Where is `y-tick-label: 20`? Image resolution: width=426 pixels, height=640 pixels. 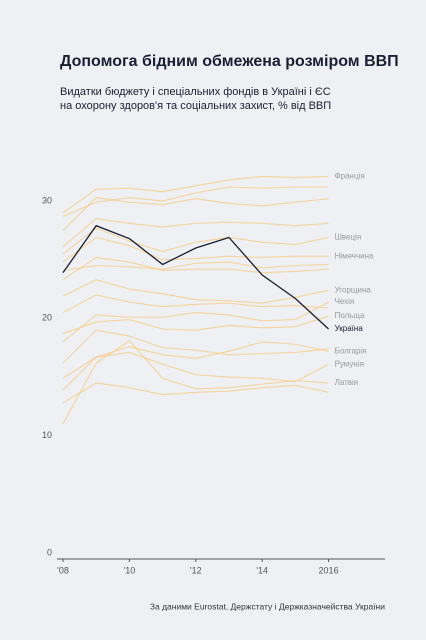 y-tick-label: 20 is located at coordinates (47, 318).